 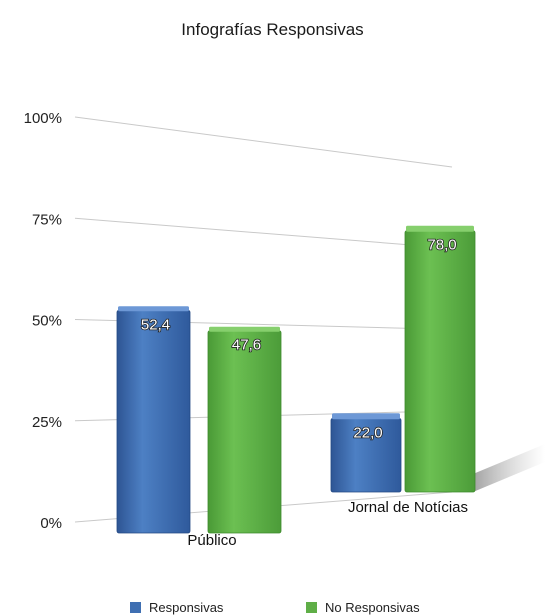 What do you see at coordinates (509, 468) in the screenshot?
I see `bar-shadow` at bounding box center [509, 468].